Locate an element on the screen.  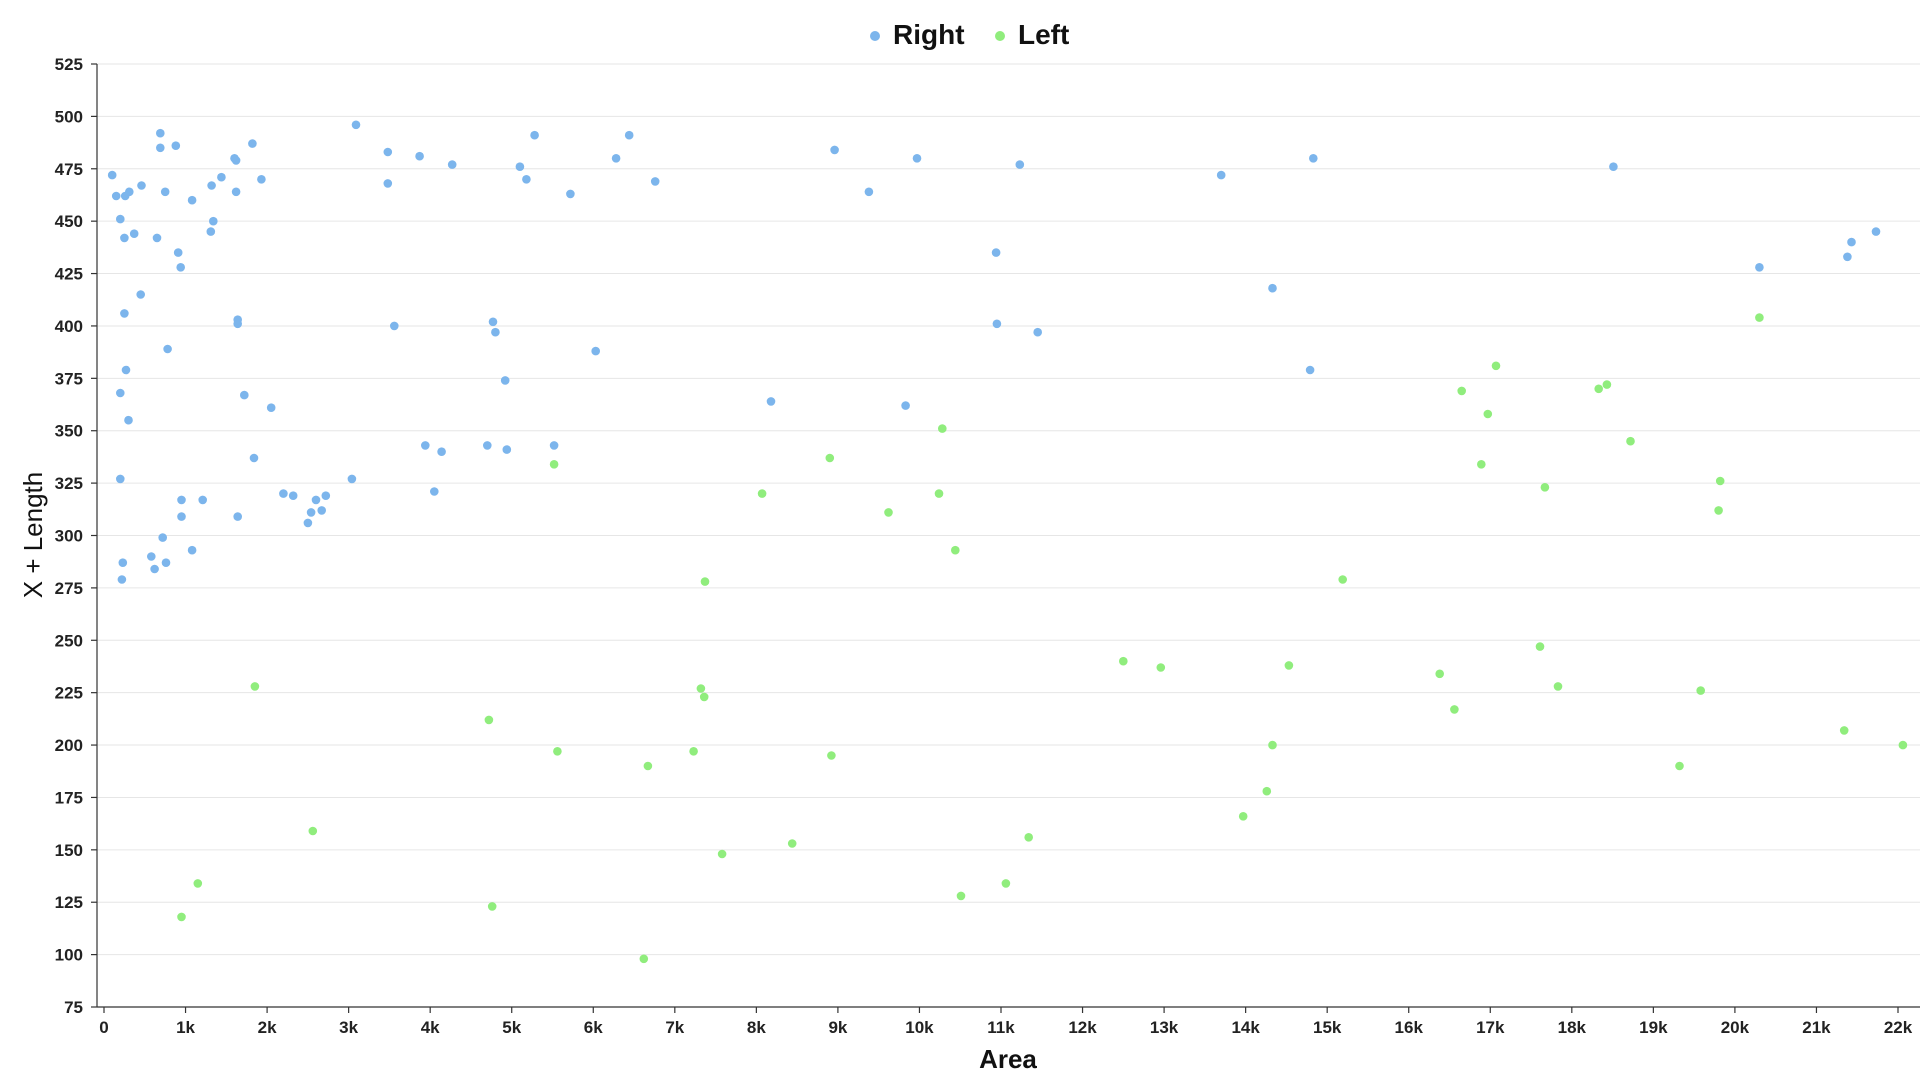
legend-item-left: Left is located at coordinates (1032, 34).